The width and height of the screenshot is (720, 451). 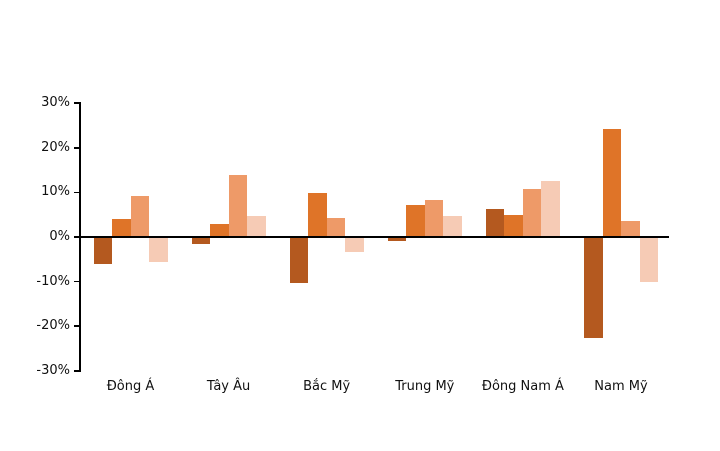 I want to click on bar-2019-Bắc Mỹ, so click(x=354, y=245).